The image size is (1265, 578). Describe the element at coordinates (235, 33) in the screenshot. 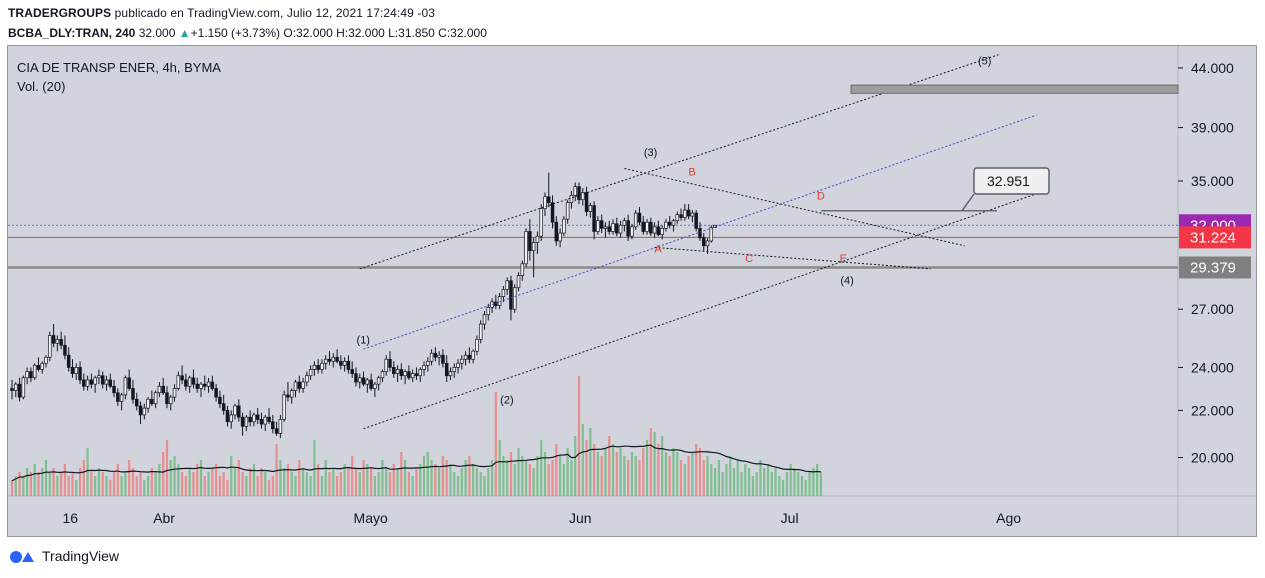

I see `price-change: +1.150 (+3.73%)` at that location.